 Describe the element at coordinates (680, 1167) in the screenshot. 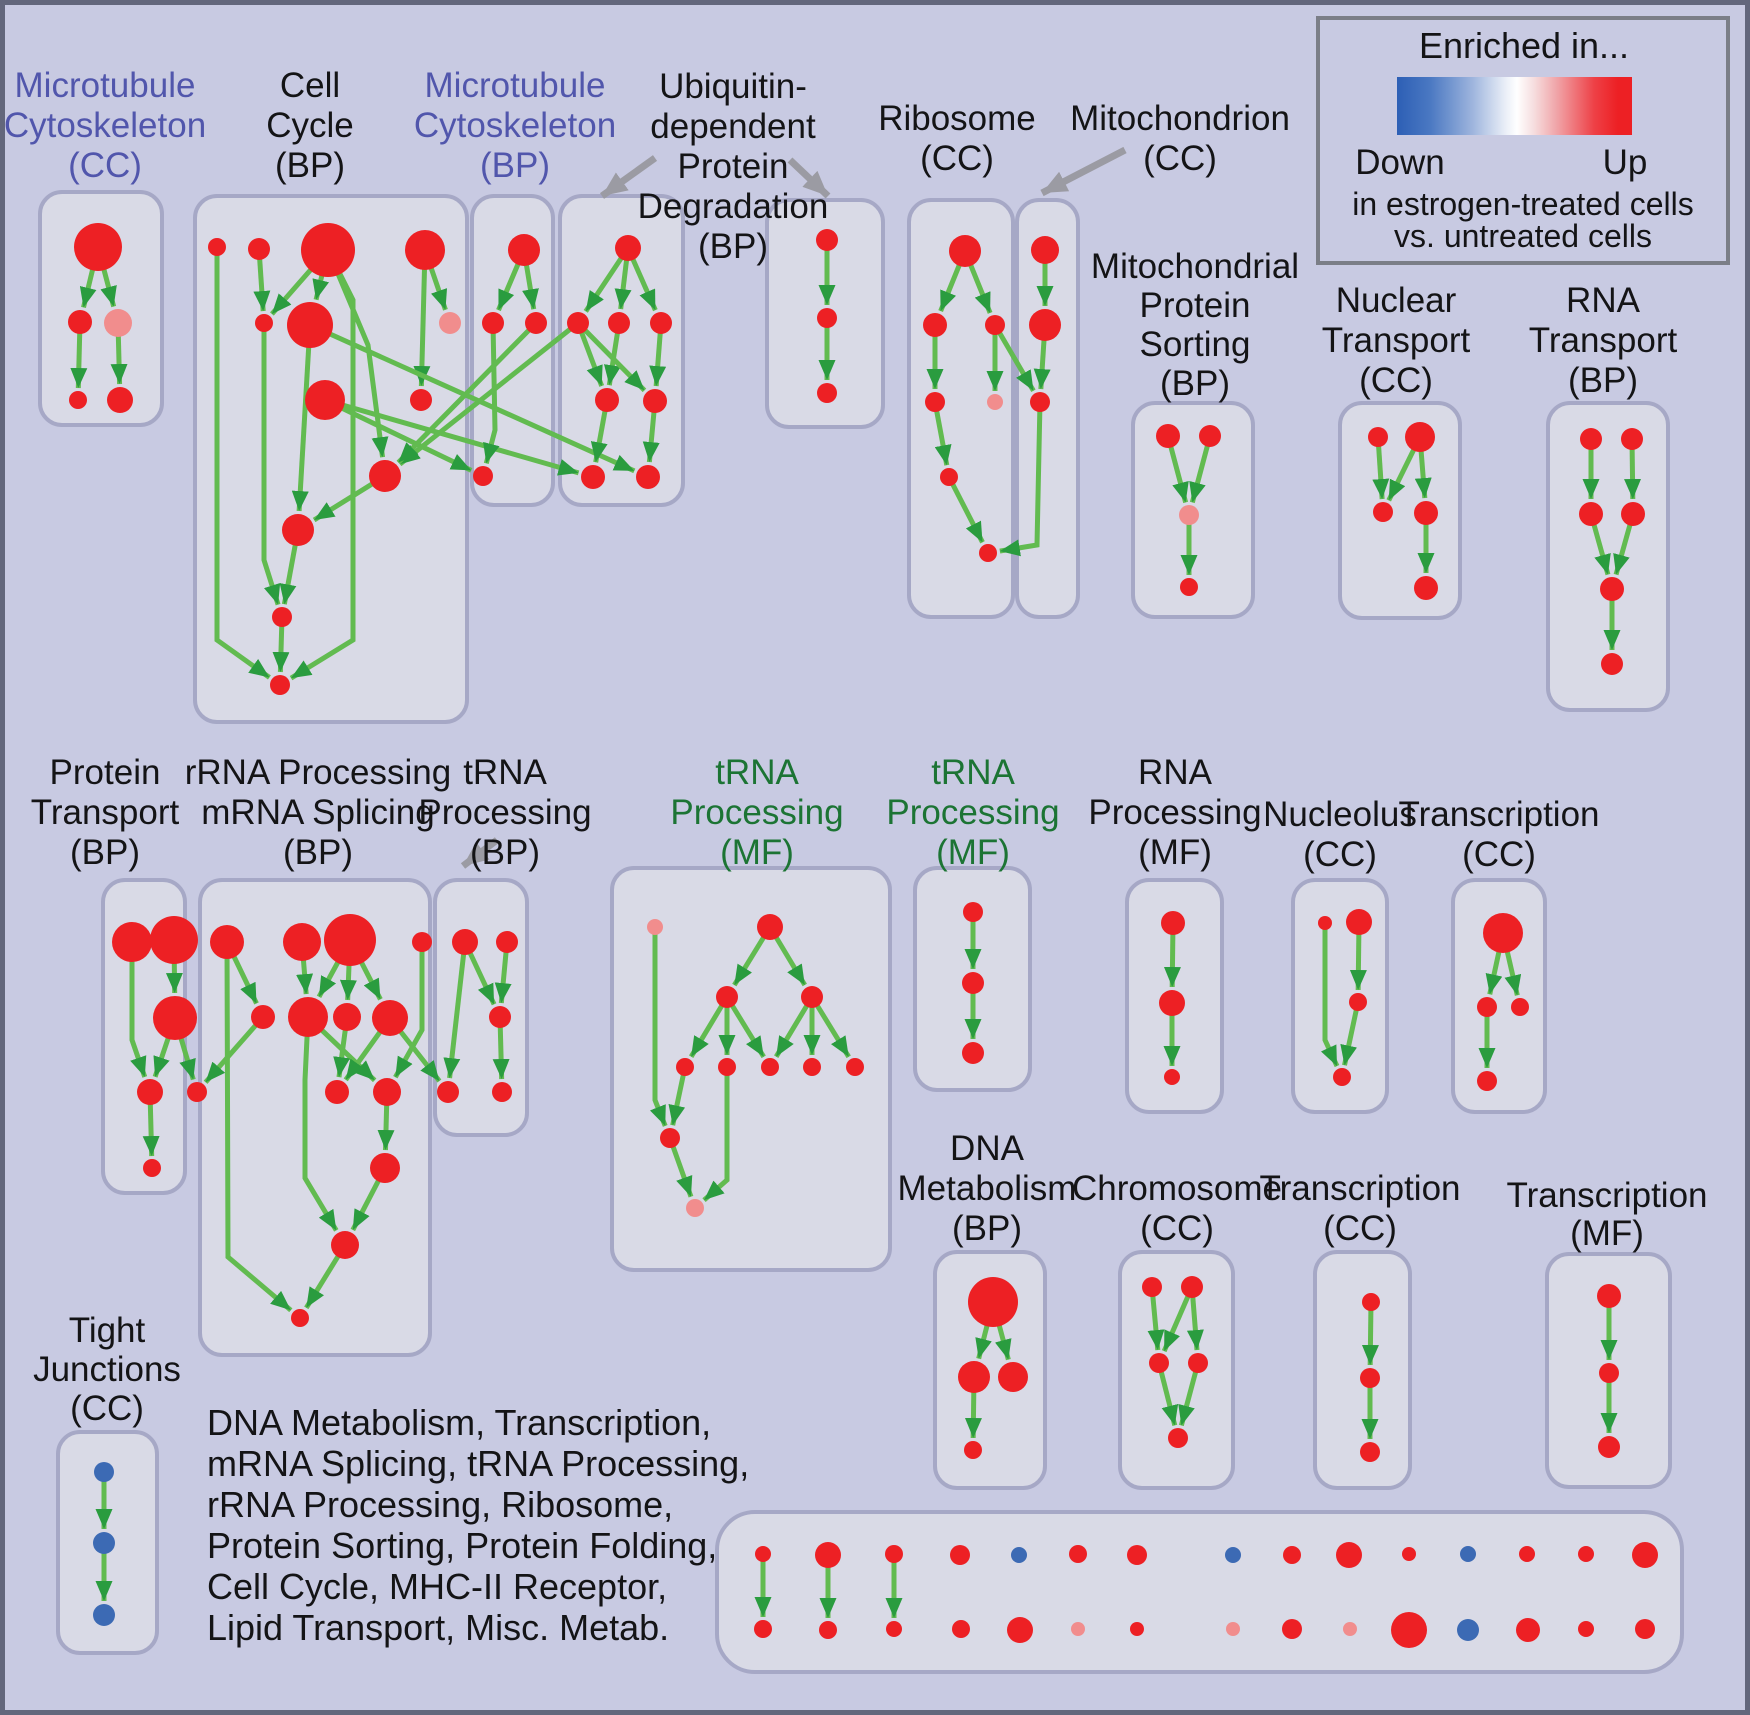

I see `edge-G10-G11` at that location.